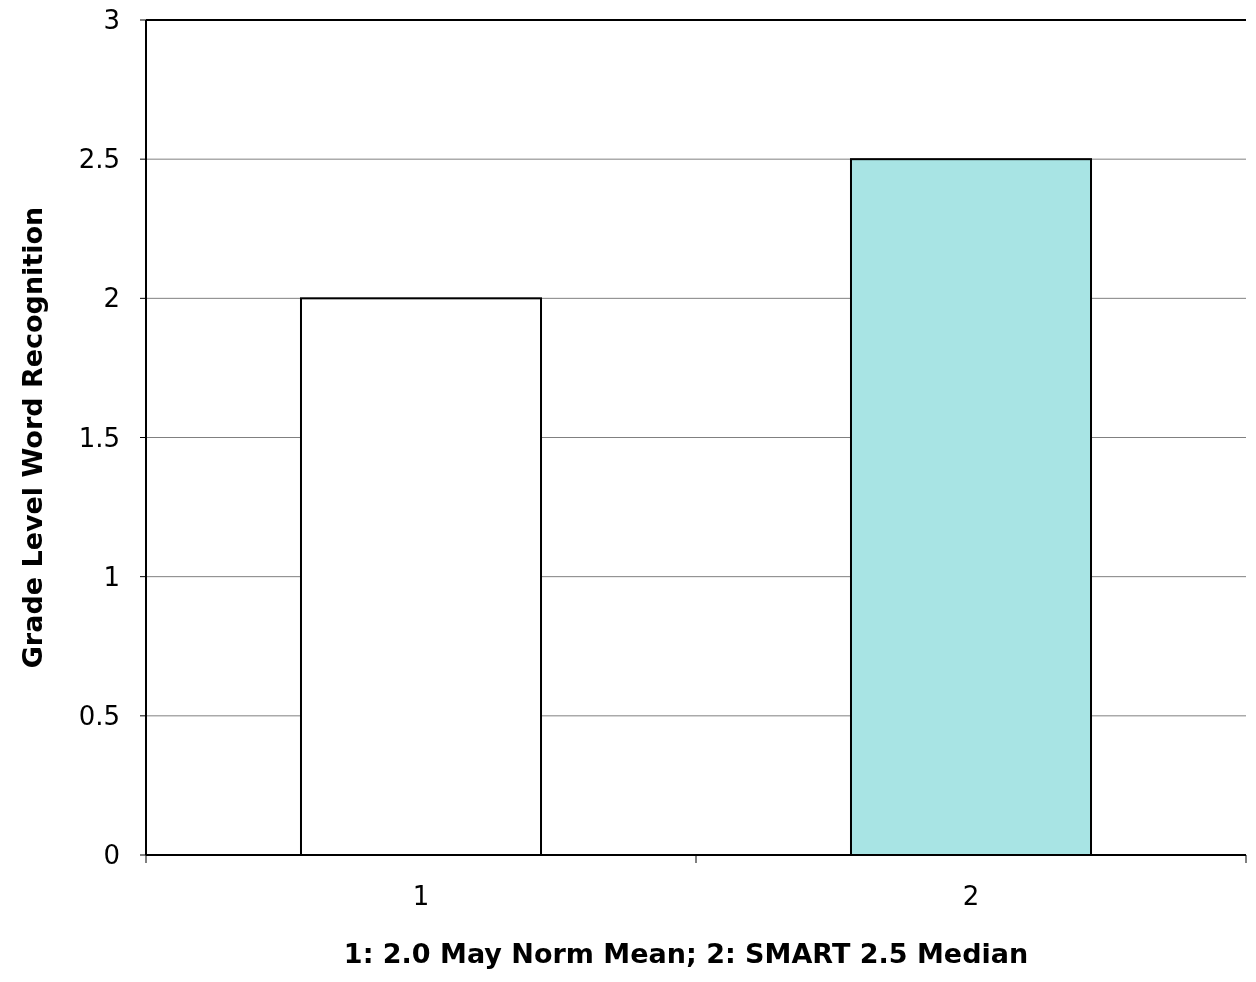 The image size is (1256, 982). Describe the element at coordinates (111, 298) in the screenshot. I see `y-tick-label: 2` at that location.